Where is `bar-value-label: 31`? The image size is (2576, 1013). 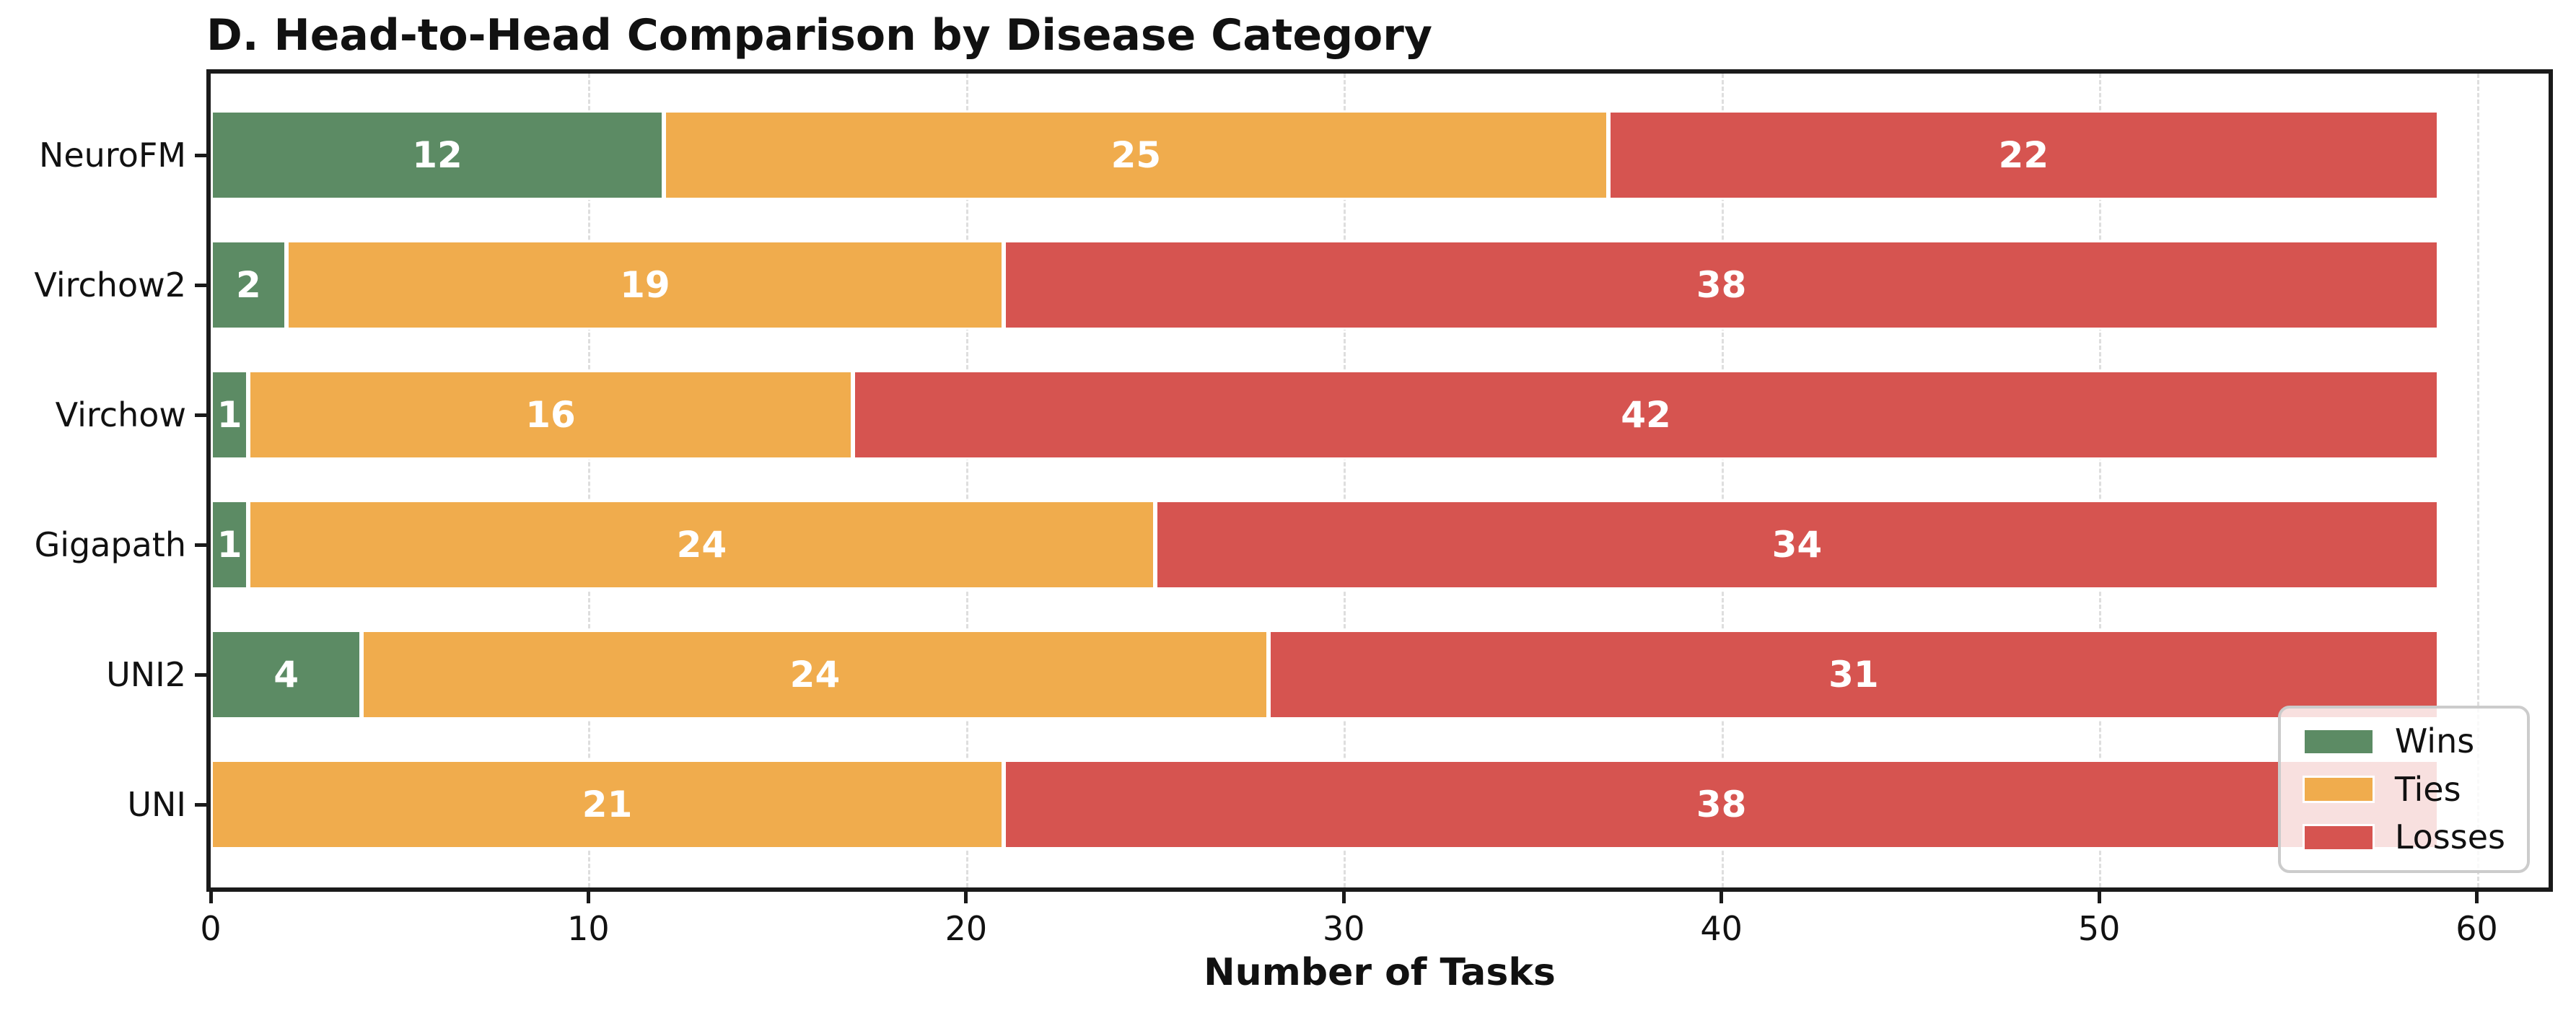 bar-value-label: 31 is located at coordinates (1854, 675).